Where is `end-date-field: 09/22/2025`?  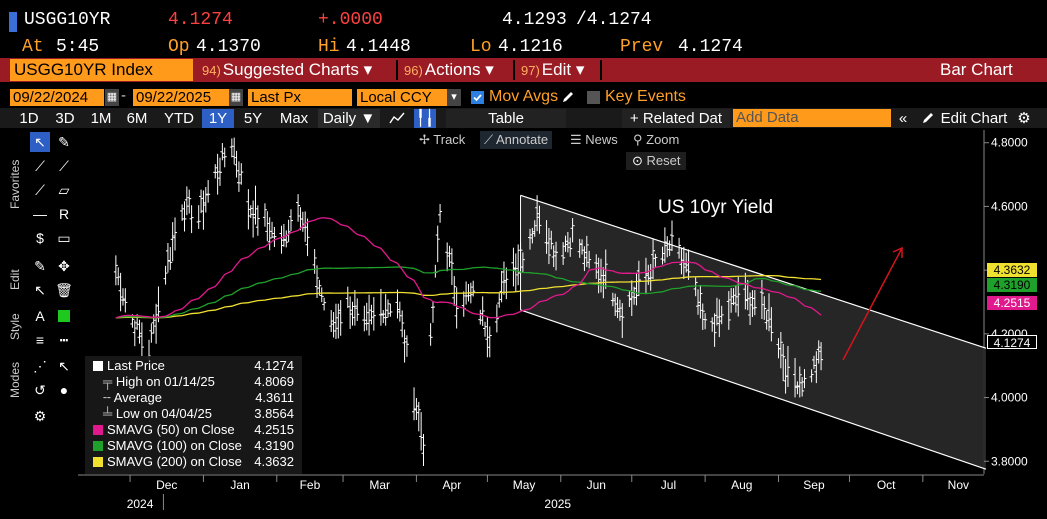
end-date-field: 09/22/2025 is located at coordinates (181, 97).